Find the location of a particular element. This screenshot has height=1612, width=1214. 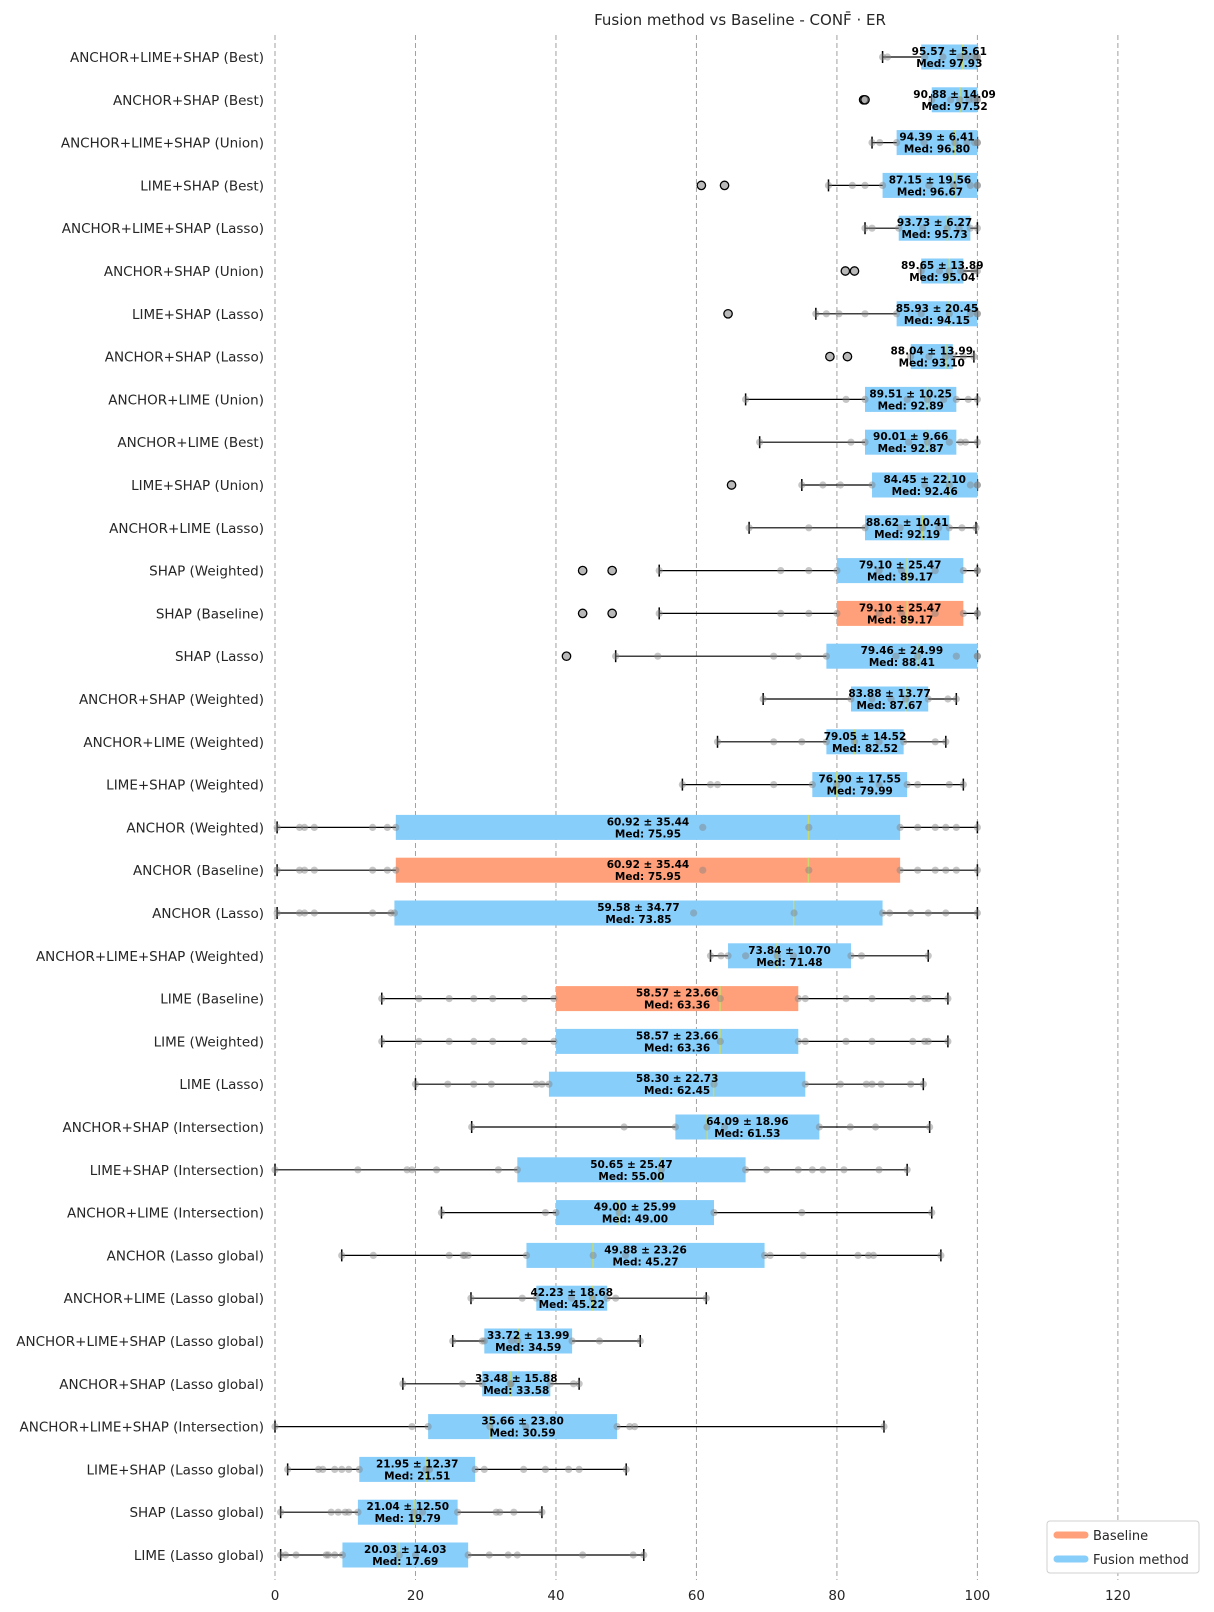

mean-annotation: 49.00 ± 25.99 is located at coordinates (635, 1208).